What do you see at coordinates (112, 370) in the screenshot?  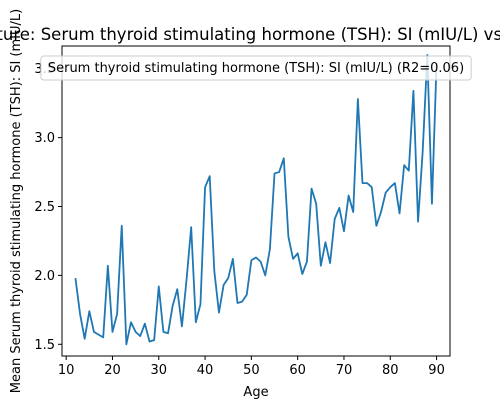 I see `x-tick-label: 20` at bounding box center [112, 370].